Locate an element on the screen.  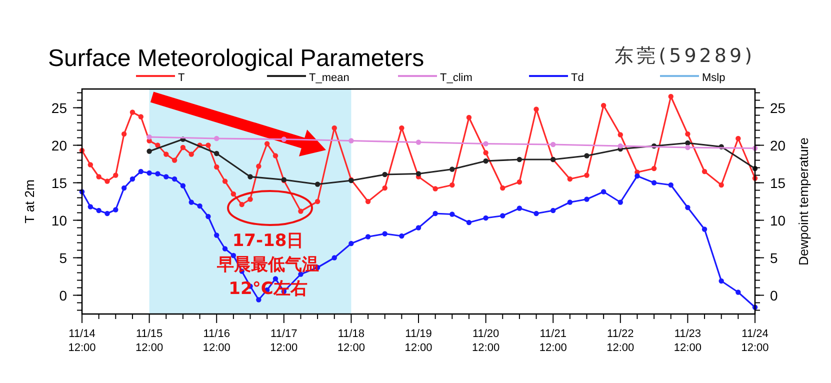
legend-label: T_mean is located at coordinates (329, 78).